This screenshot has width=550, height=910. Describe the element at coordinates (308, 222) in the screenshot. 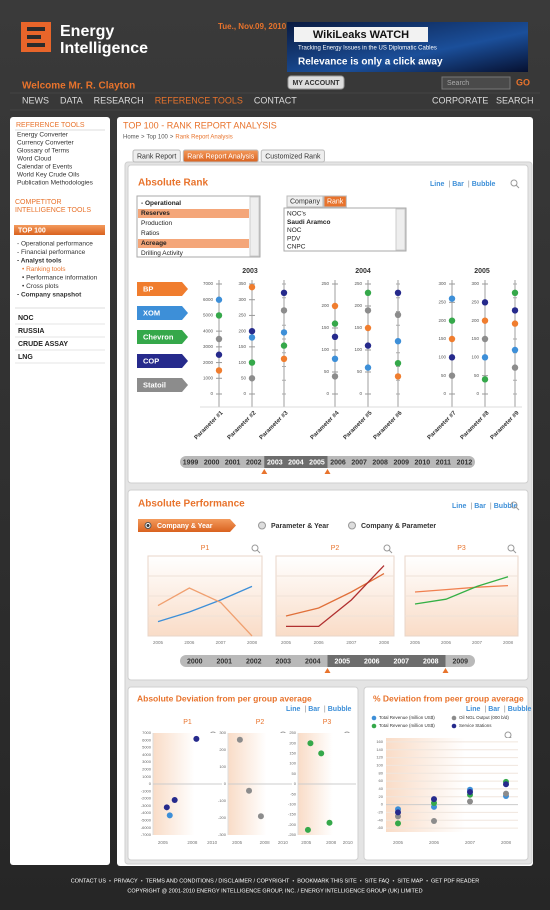

I see `company-option: Saudi Aramco` at that location.